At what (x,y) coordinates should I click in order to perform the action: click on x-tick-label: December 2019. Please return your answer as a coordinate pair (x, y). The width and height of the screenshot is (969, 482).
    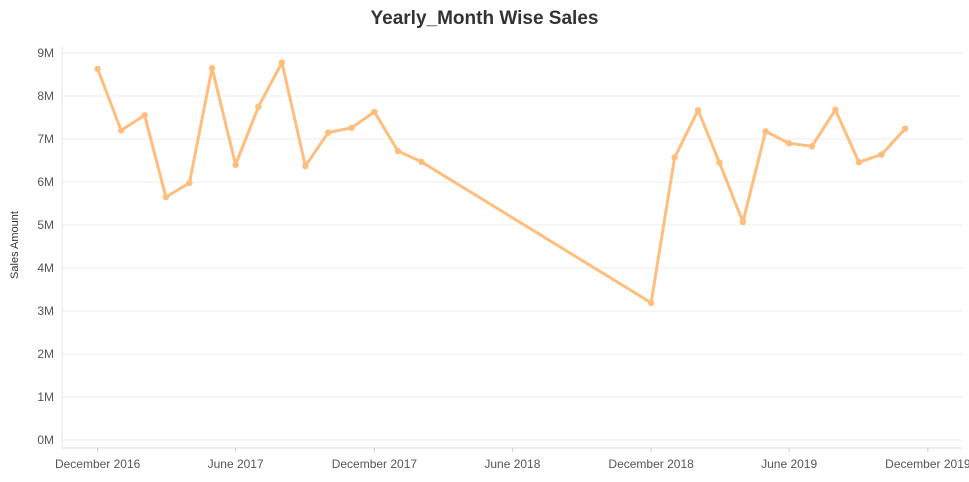
    Looking at the image, I should click on (927, 464).